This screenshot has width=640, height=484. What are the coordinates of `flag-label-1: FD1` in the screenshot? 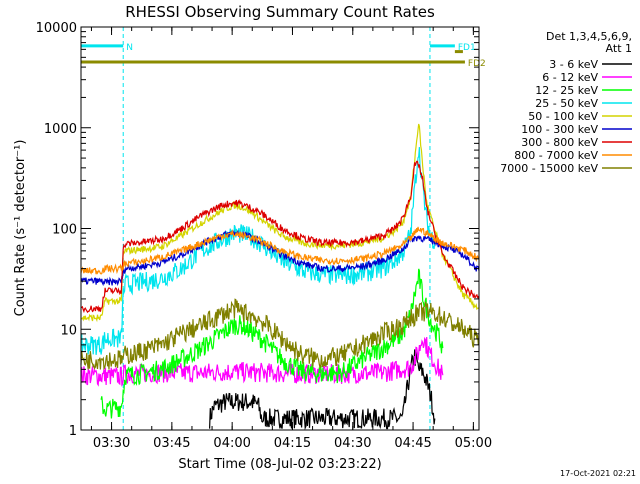 It's located at (467, 48).